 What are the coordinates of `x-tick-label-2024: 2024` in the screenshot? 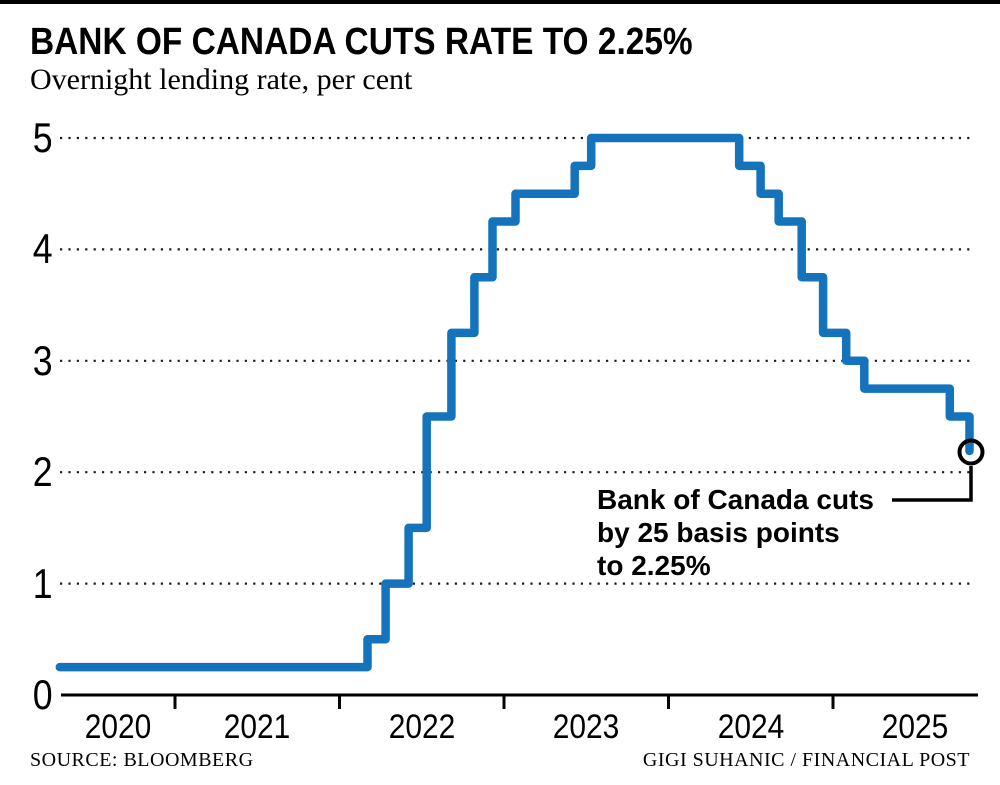 It's located at (751, 727).